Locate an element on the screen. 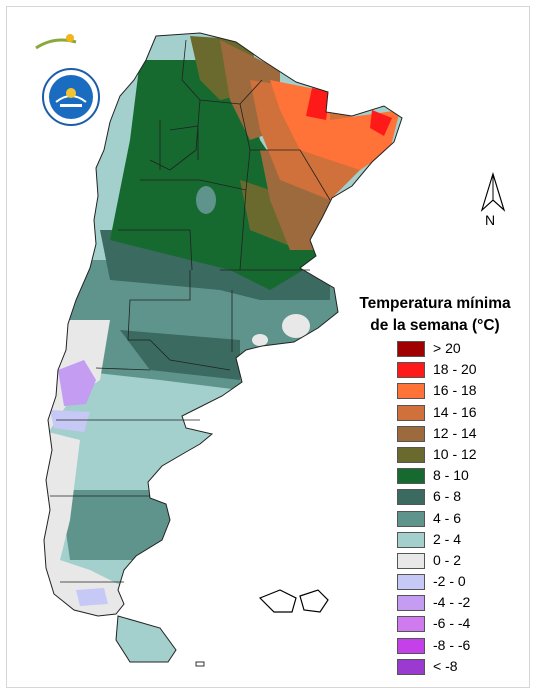 This screenshot has height=696, width=538. legend-item: 14 - 16 is located at coordinates (457, 413).